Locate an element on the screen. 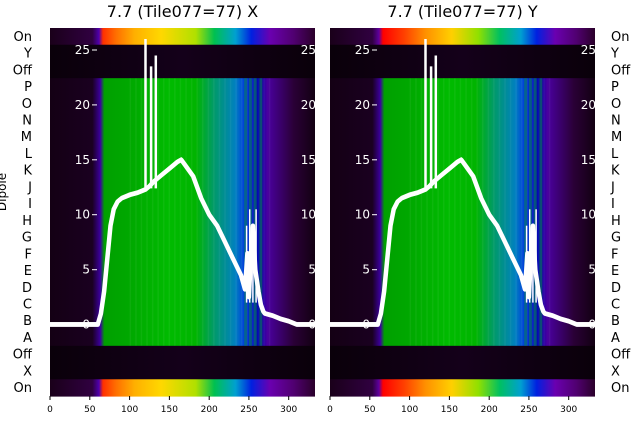 The height and width of the screenshot is (440, 640). x-tick-label: 150 is located at coordinates (169, 410).